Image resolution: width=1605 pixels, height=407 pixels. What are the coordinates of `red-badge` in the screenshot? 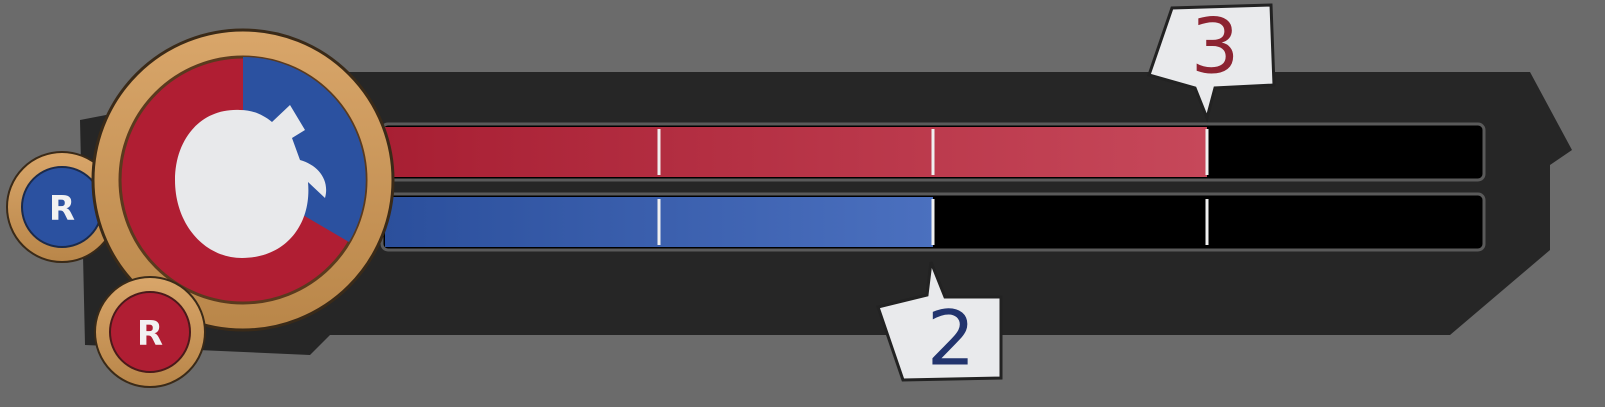 It's located at (150, 332).